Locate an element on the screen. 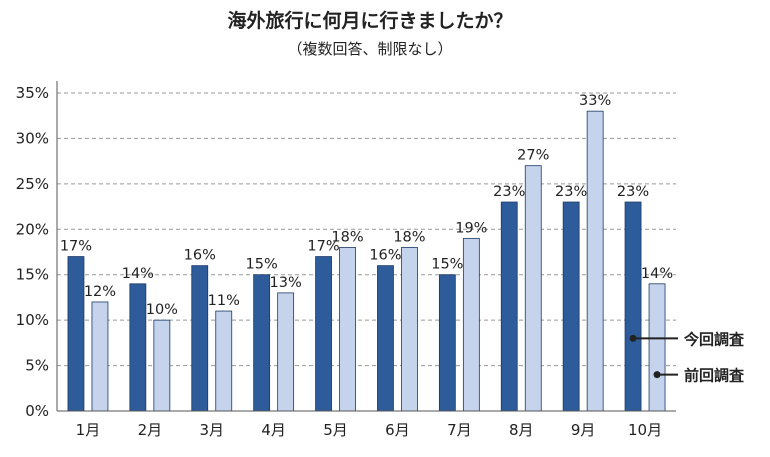 This screenshot has height=457, width=770. x-tick-label: 7月 is located at coordinates (459, 430).